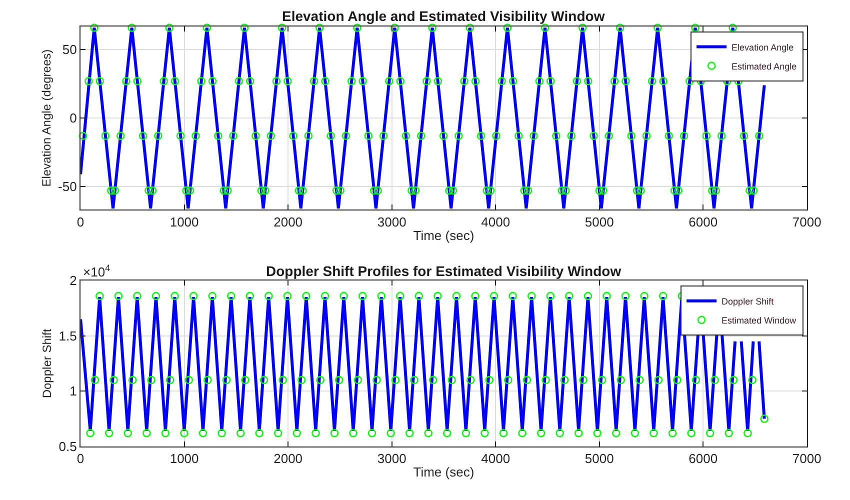 The image size is (850, 500). What do you see at coordinates (47, 363) in the screenshot?
I see `y-axis-title: Doppler Shift` at bounding box center [47, 363].